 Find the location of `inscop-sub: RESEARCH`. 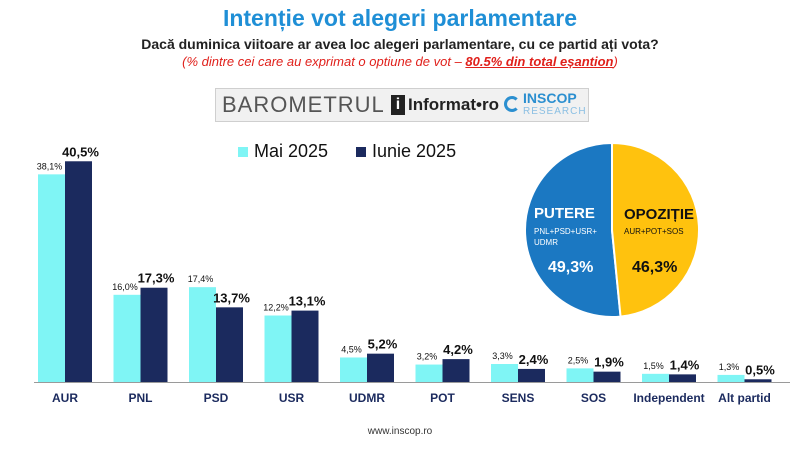

inscop-sub: RESEARCH is located at coordinates (555, 111).